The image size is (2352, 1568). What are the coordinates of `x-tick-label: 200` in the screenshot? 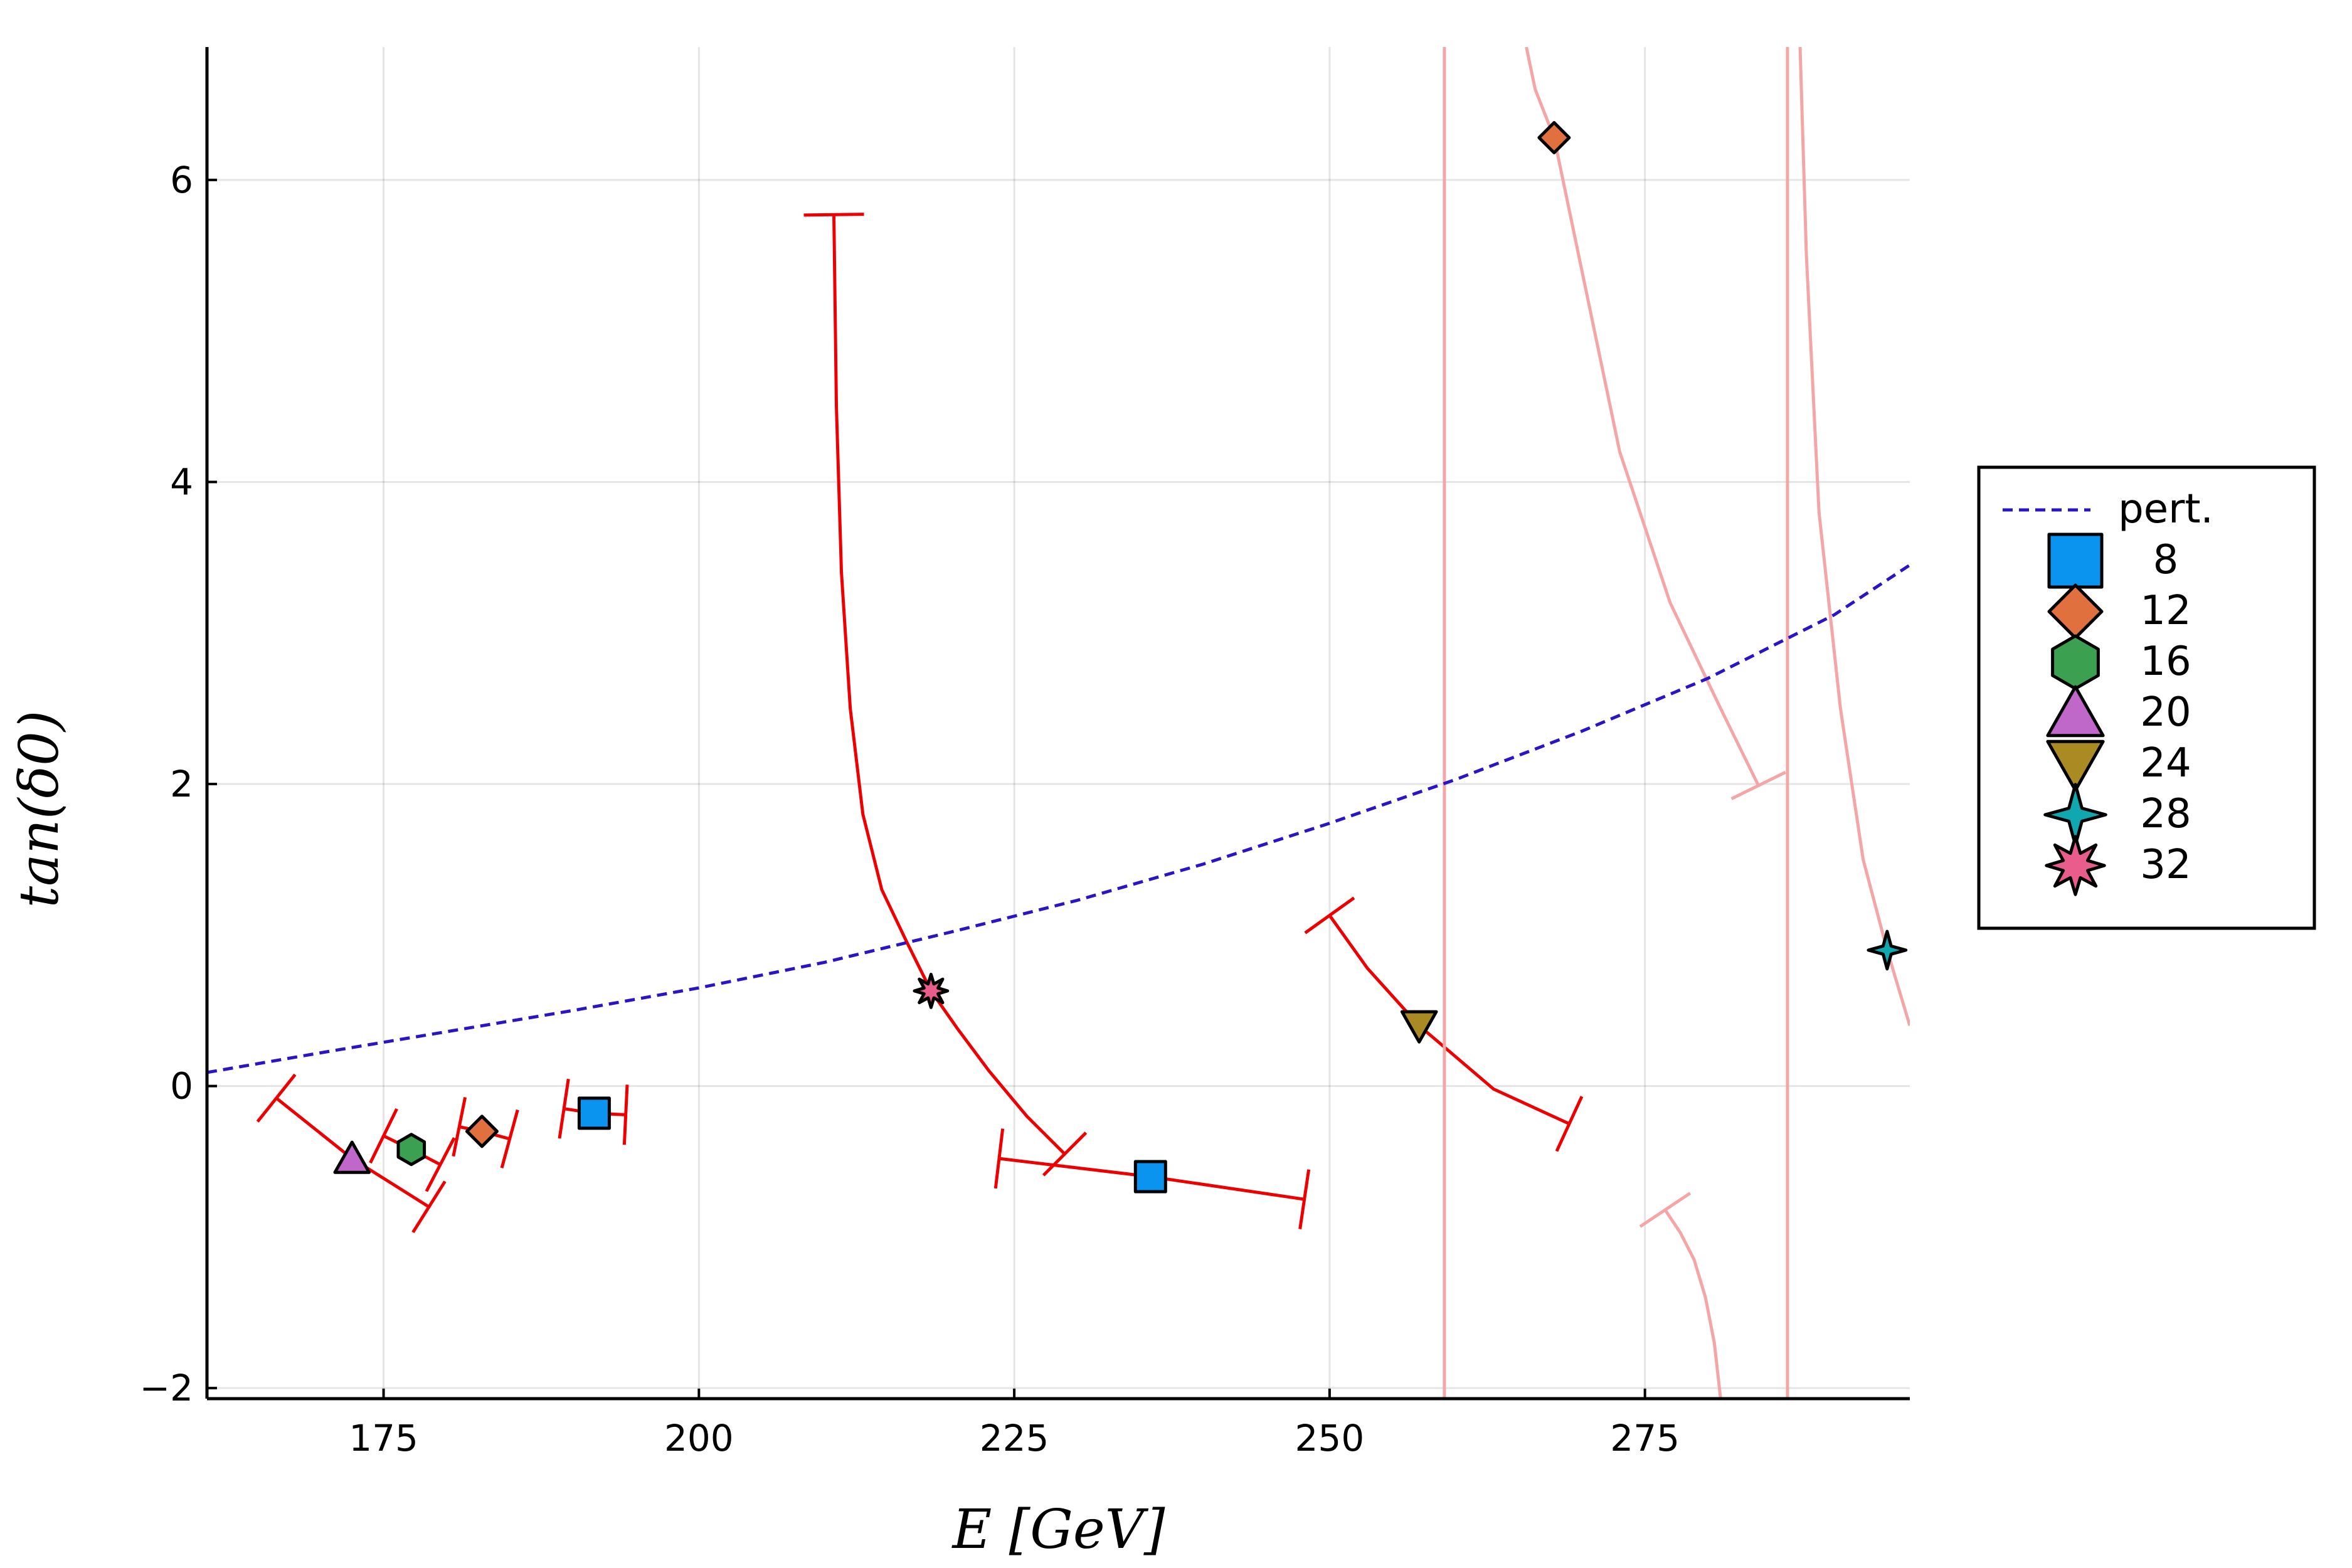 It's located at (699, 1438).